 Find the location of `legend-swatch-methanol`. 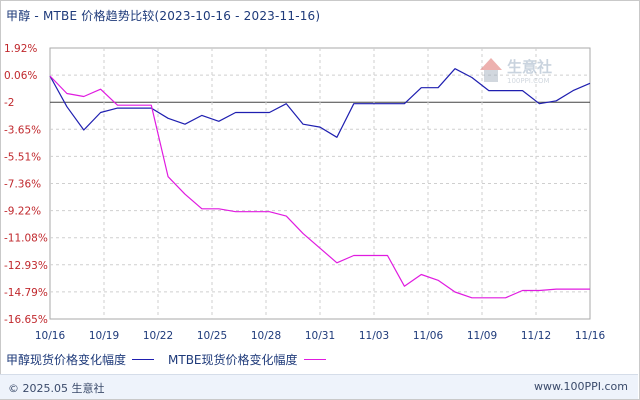

legend-swatch-methanol is located at coordinates (143, 359).